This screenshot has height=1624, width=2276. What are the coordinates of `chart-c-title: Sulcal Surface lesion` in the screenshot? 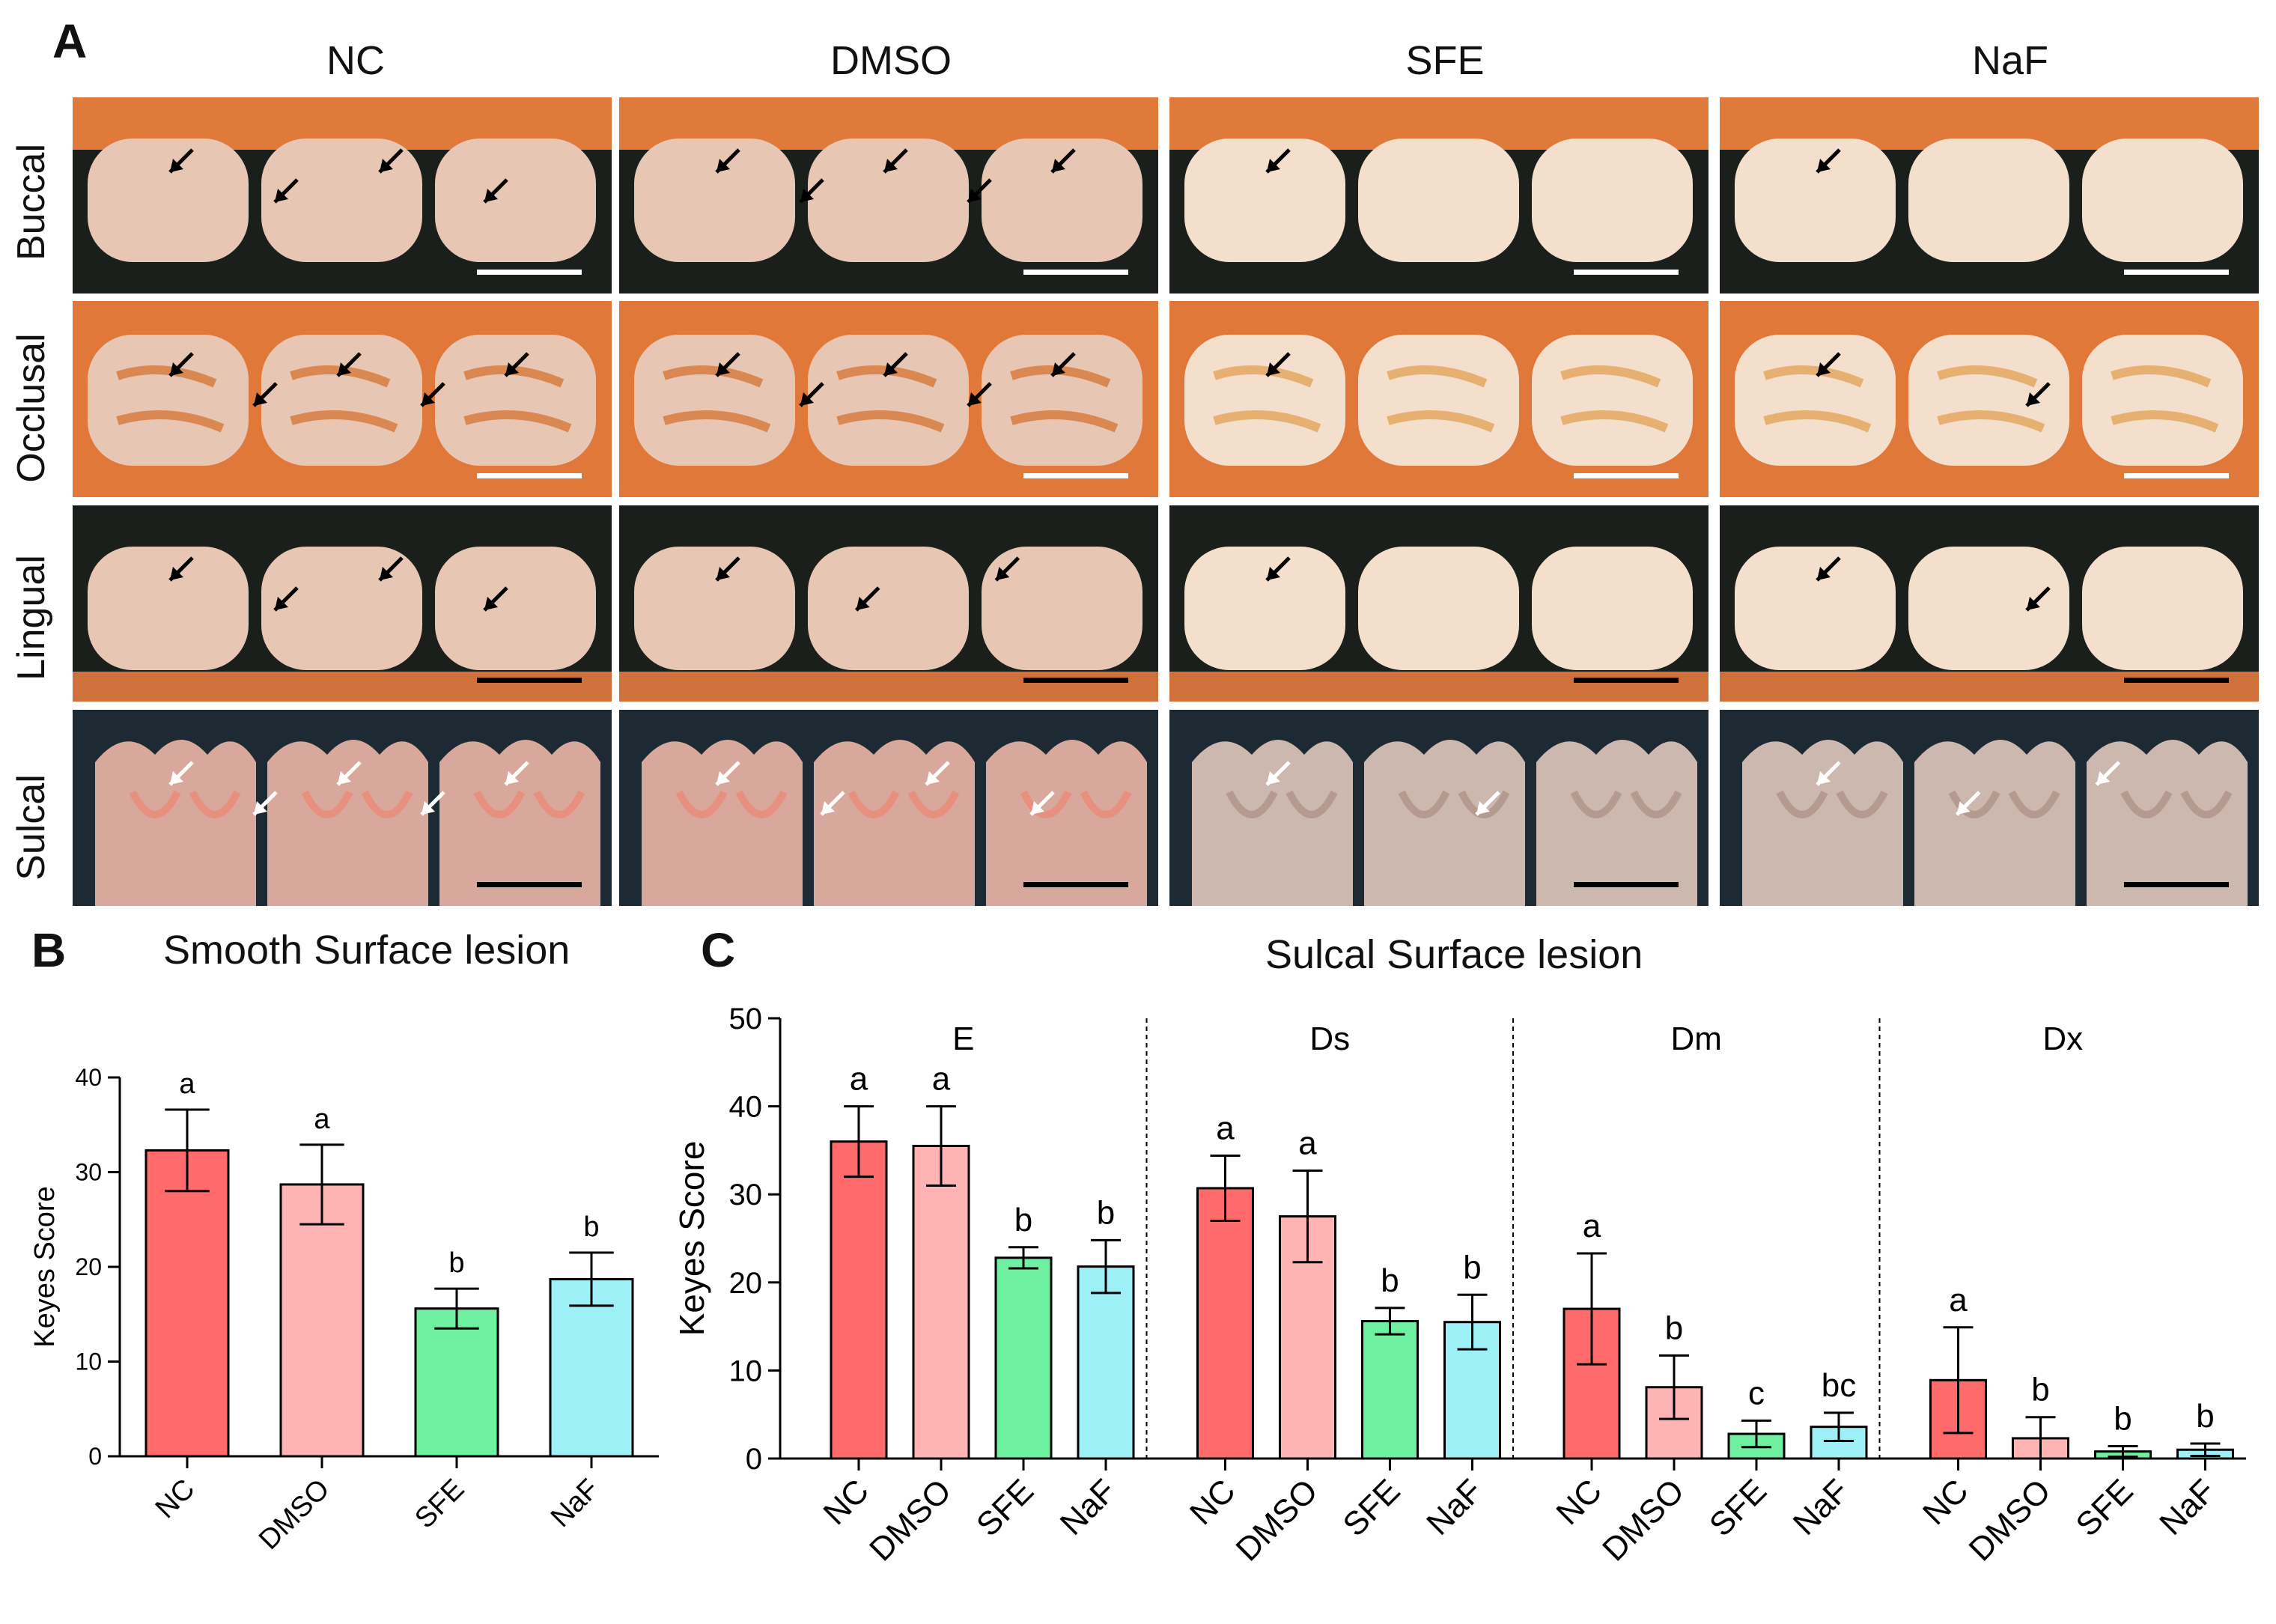 It's located at (1454, 954).